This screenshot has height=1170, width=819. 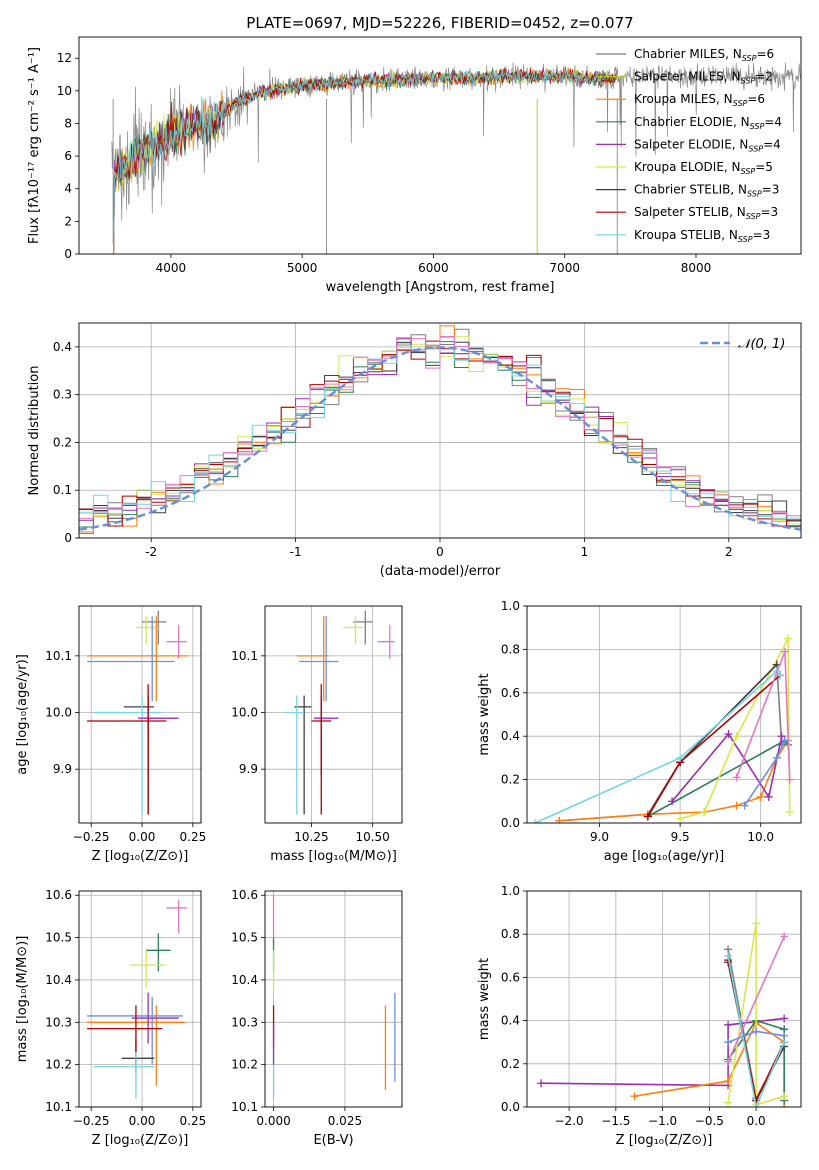 I want to click on y-tick-label: 0, so click(x=68, y=538).